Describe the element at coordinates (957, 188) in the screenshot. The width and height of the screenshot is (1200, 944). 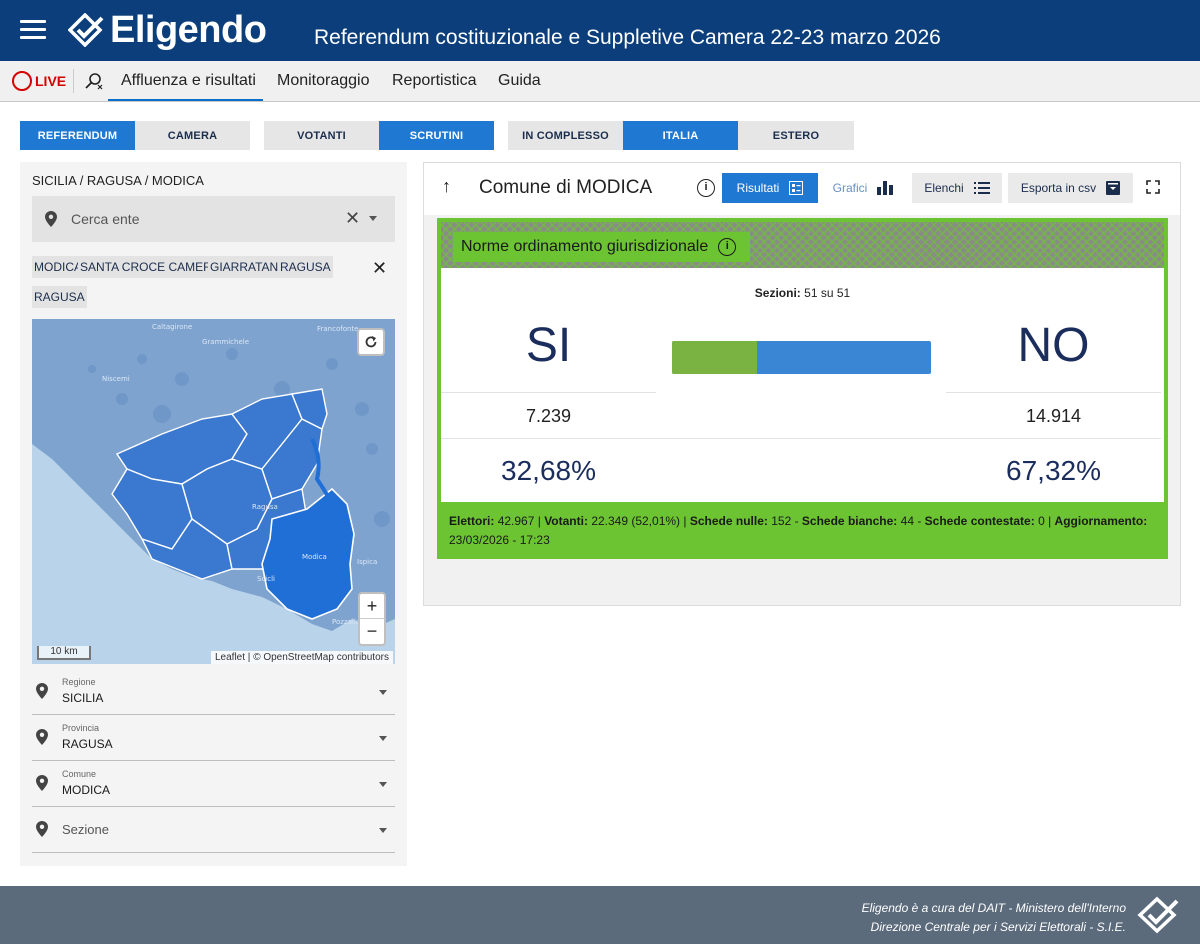
I see `elenchi-button: Elenchi` at that location.